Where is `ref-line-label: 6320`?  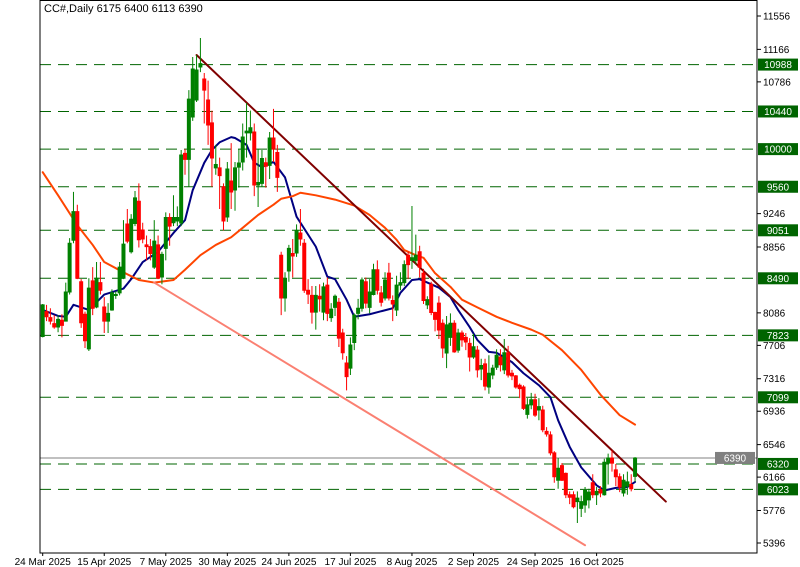 ref-line-label: 6320 is located at coordinates (778, 464).